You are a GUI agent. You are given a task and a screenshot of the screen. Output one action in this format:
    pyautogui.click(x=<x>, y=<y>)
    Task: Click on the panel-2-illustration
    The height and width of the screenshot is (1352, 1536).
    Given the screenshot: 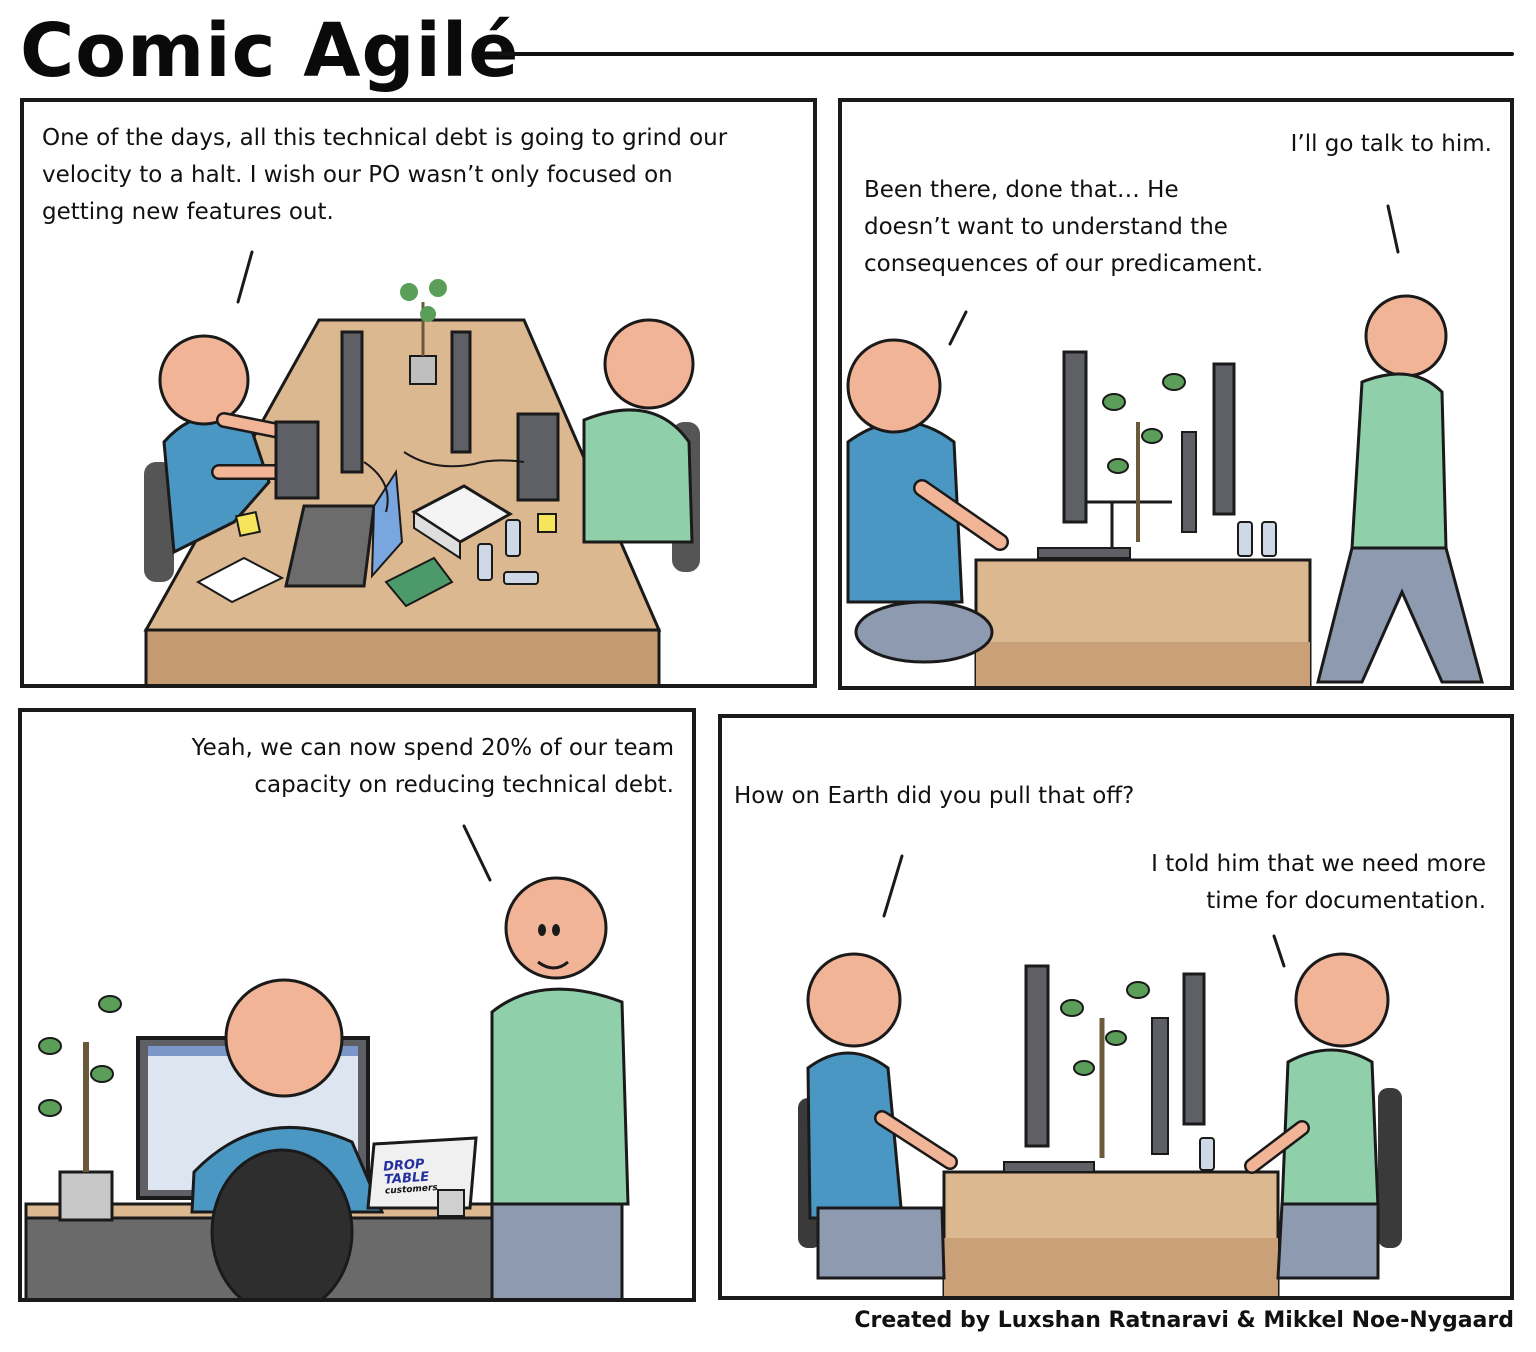 What is the action you would take?
    pyautogui.click(x=1165, y=445)
    